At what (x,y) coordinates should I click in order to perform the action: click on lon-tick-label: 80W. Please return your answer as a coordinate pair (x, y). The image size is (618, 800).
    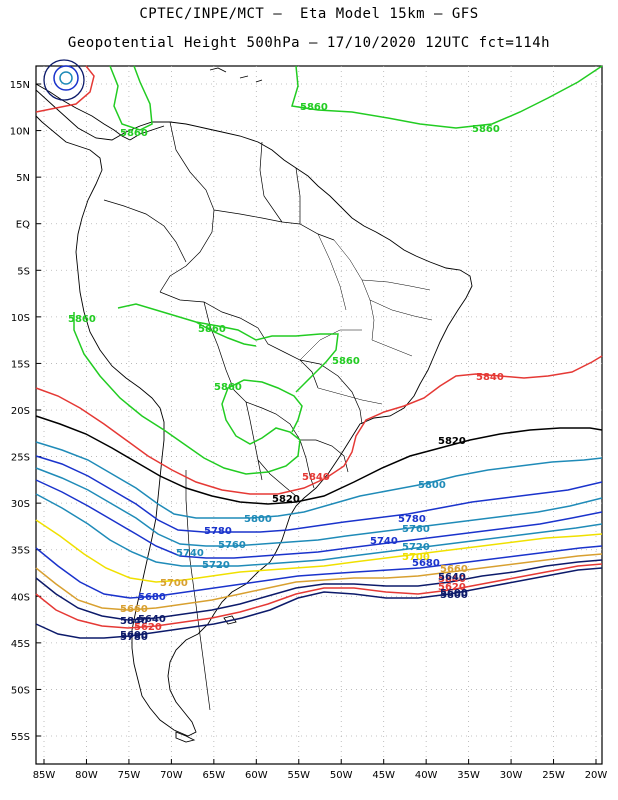
    Looking at the image, I should click on (86, 775).